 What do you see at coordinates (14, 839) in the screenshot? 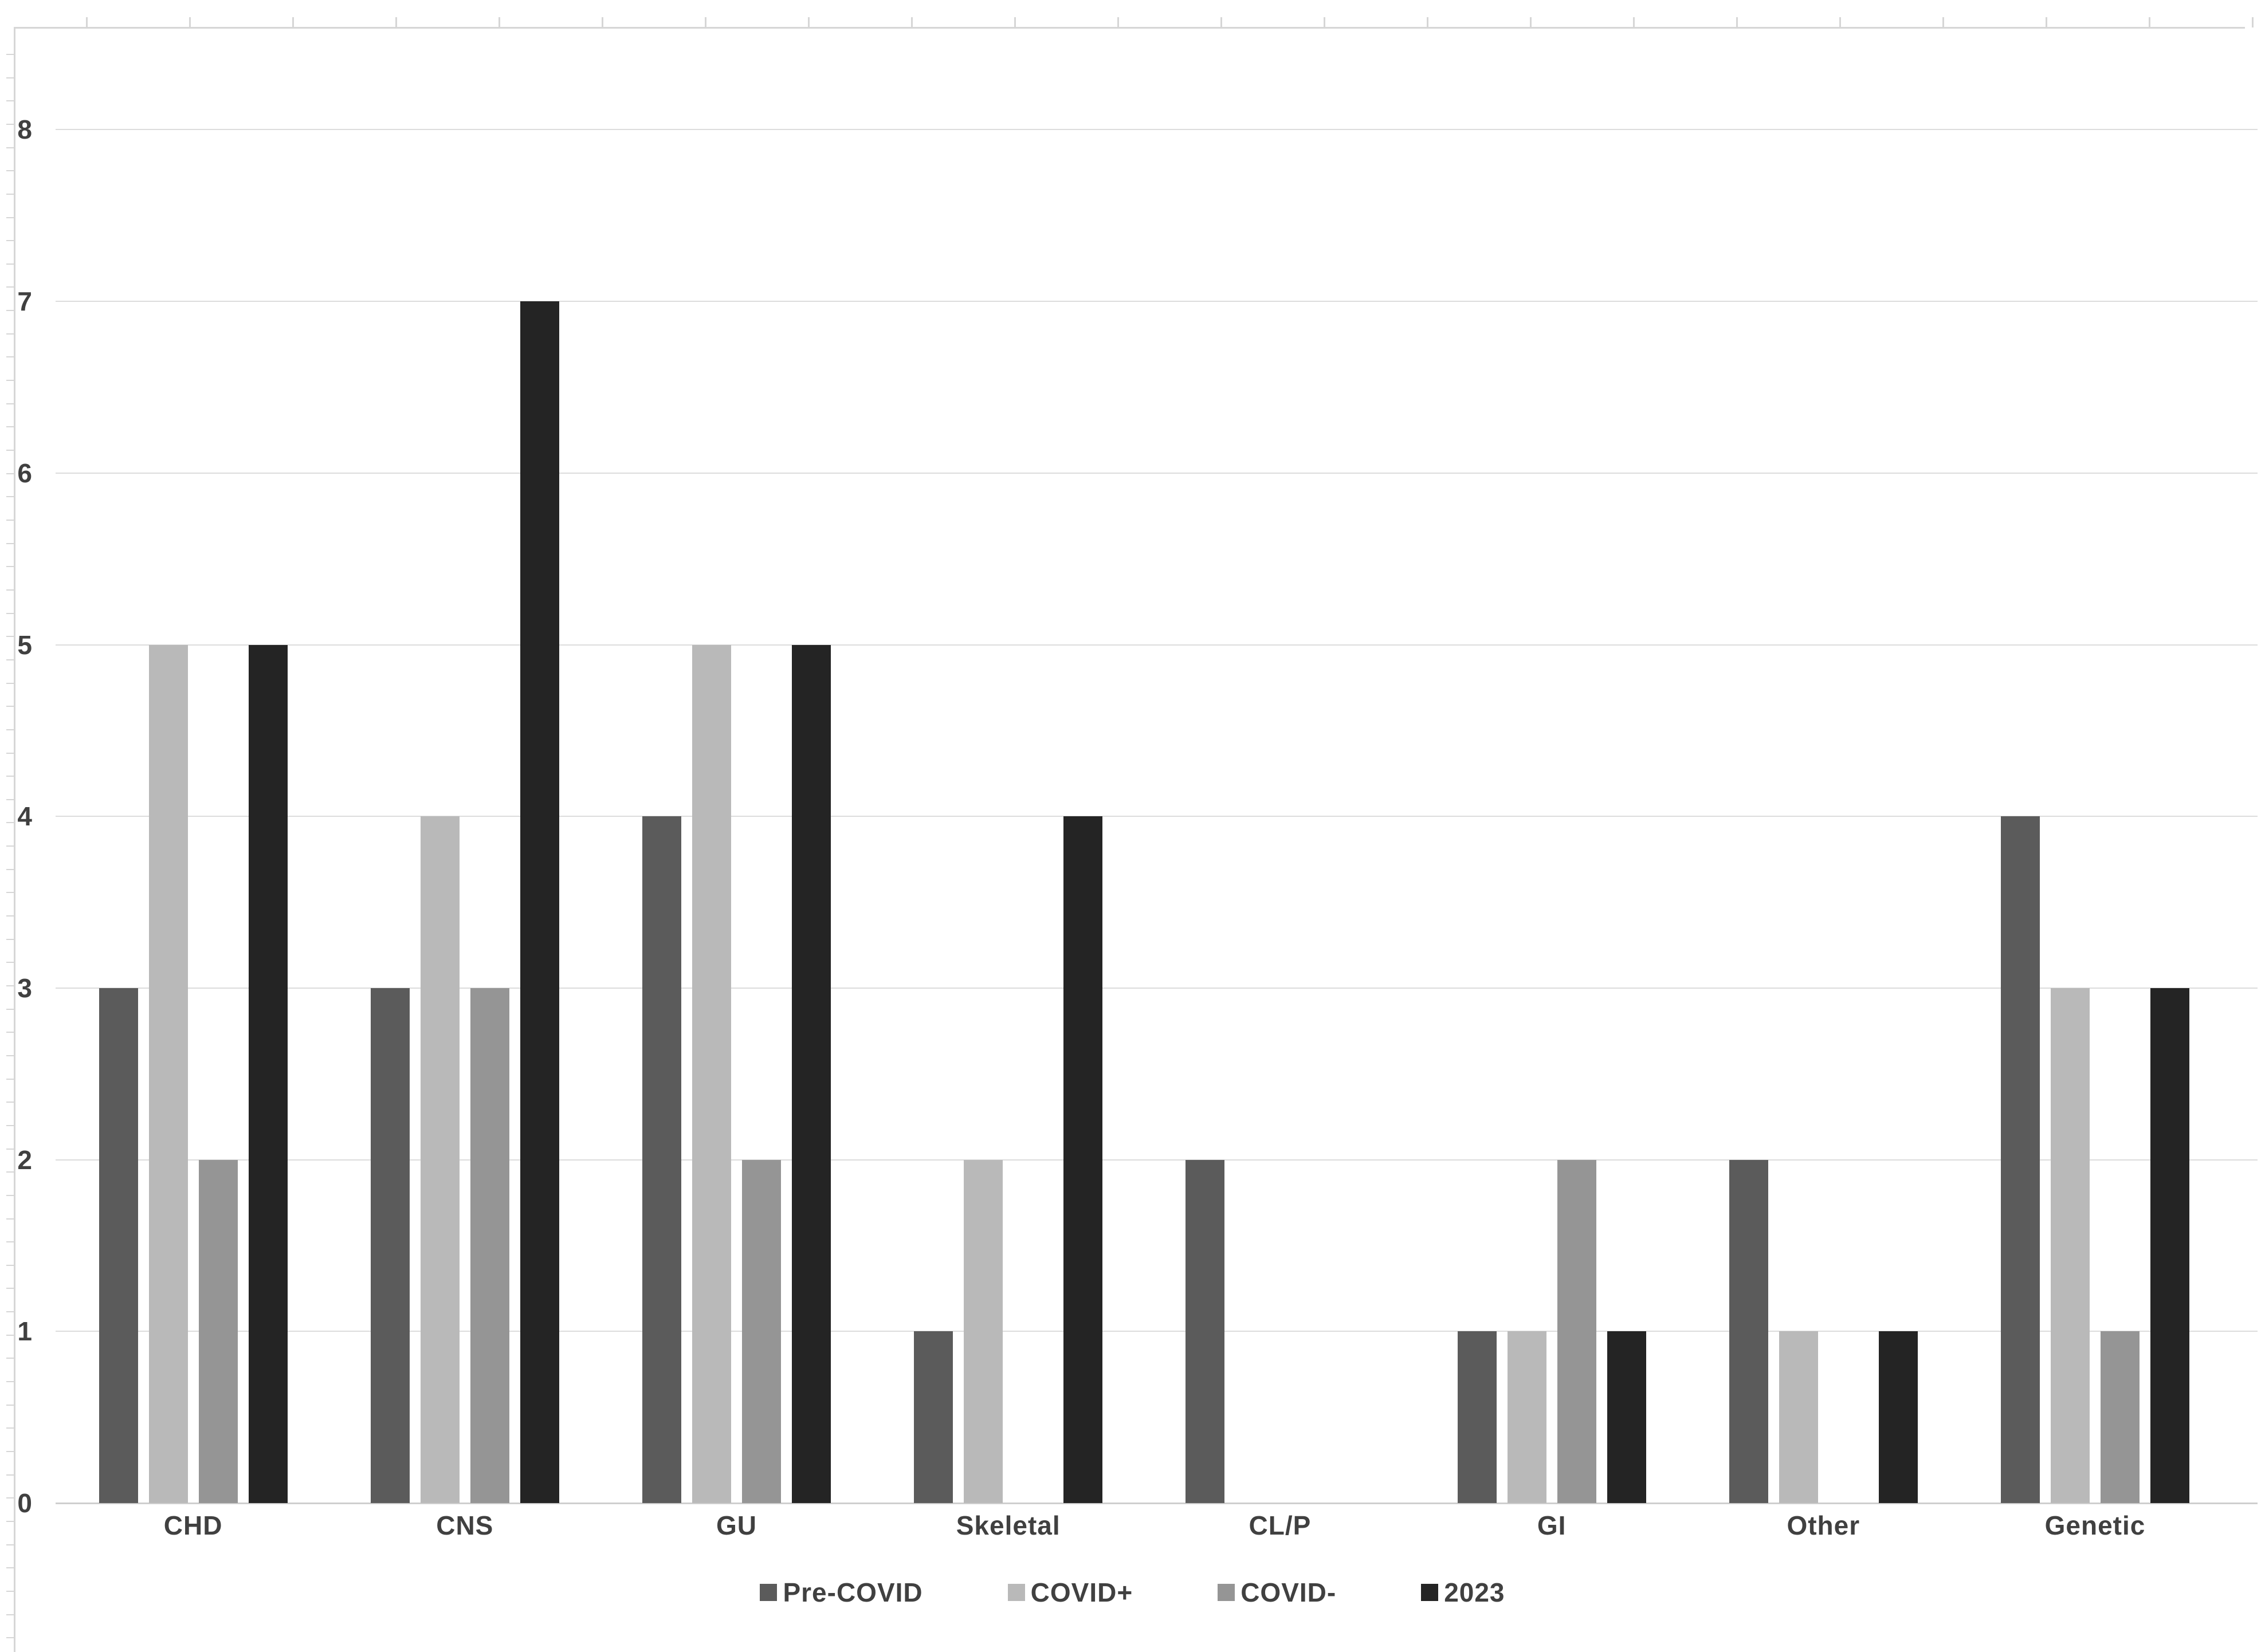
I see `y-axis-line` at bounding box center [14, 839].